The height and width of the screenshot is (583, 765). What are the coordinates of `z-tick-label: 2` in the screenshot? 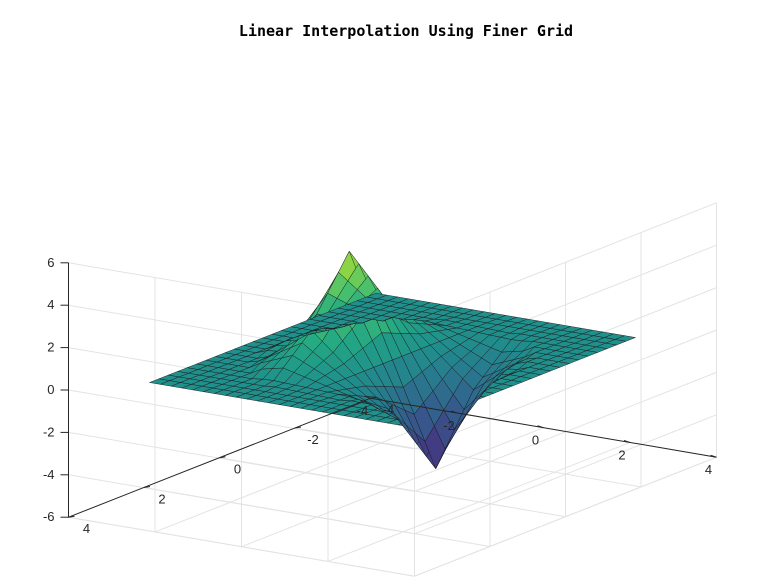 It's located at (50, 347).